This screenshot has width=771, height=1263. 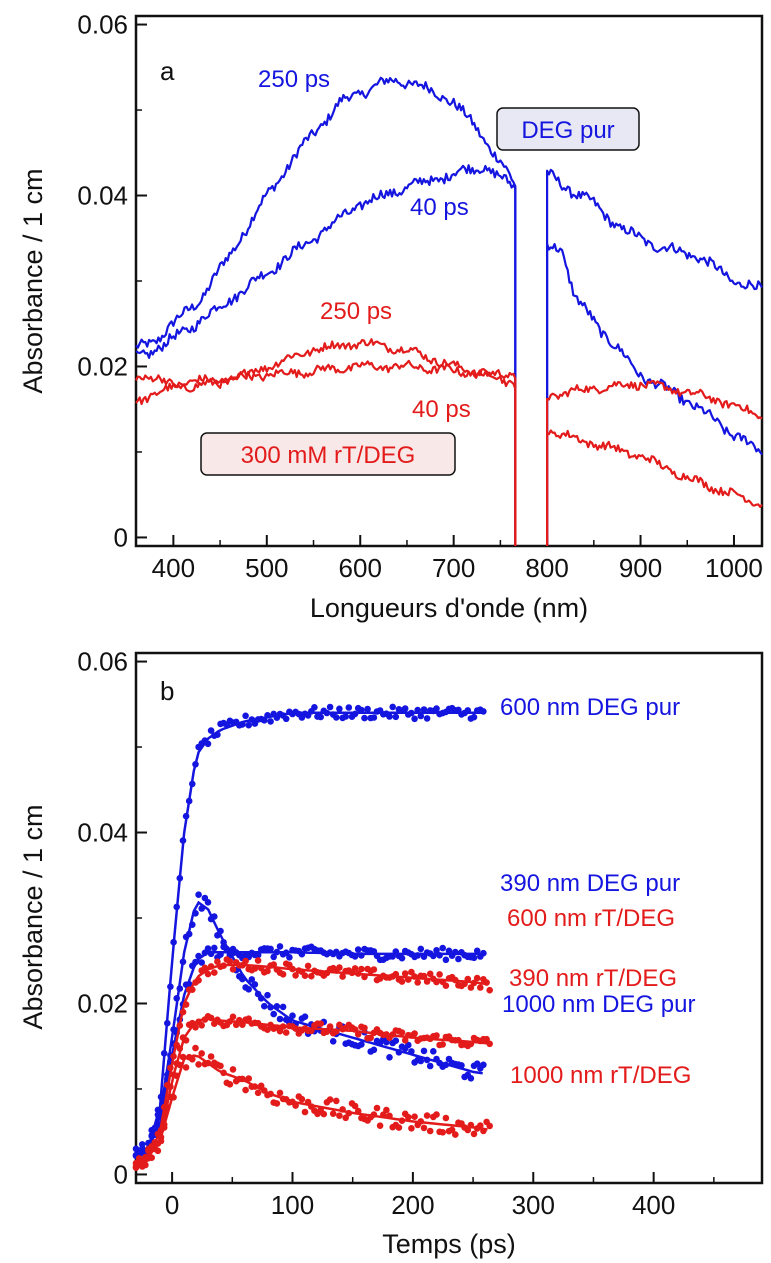 I want to click on panel-a-x-tick-label-500: 500, so click(x=266, y=568).